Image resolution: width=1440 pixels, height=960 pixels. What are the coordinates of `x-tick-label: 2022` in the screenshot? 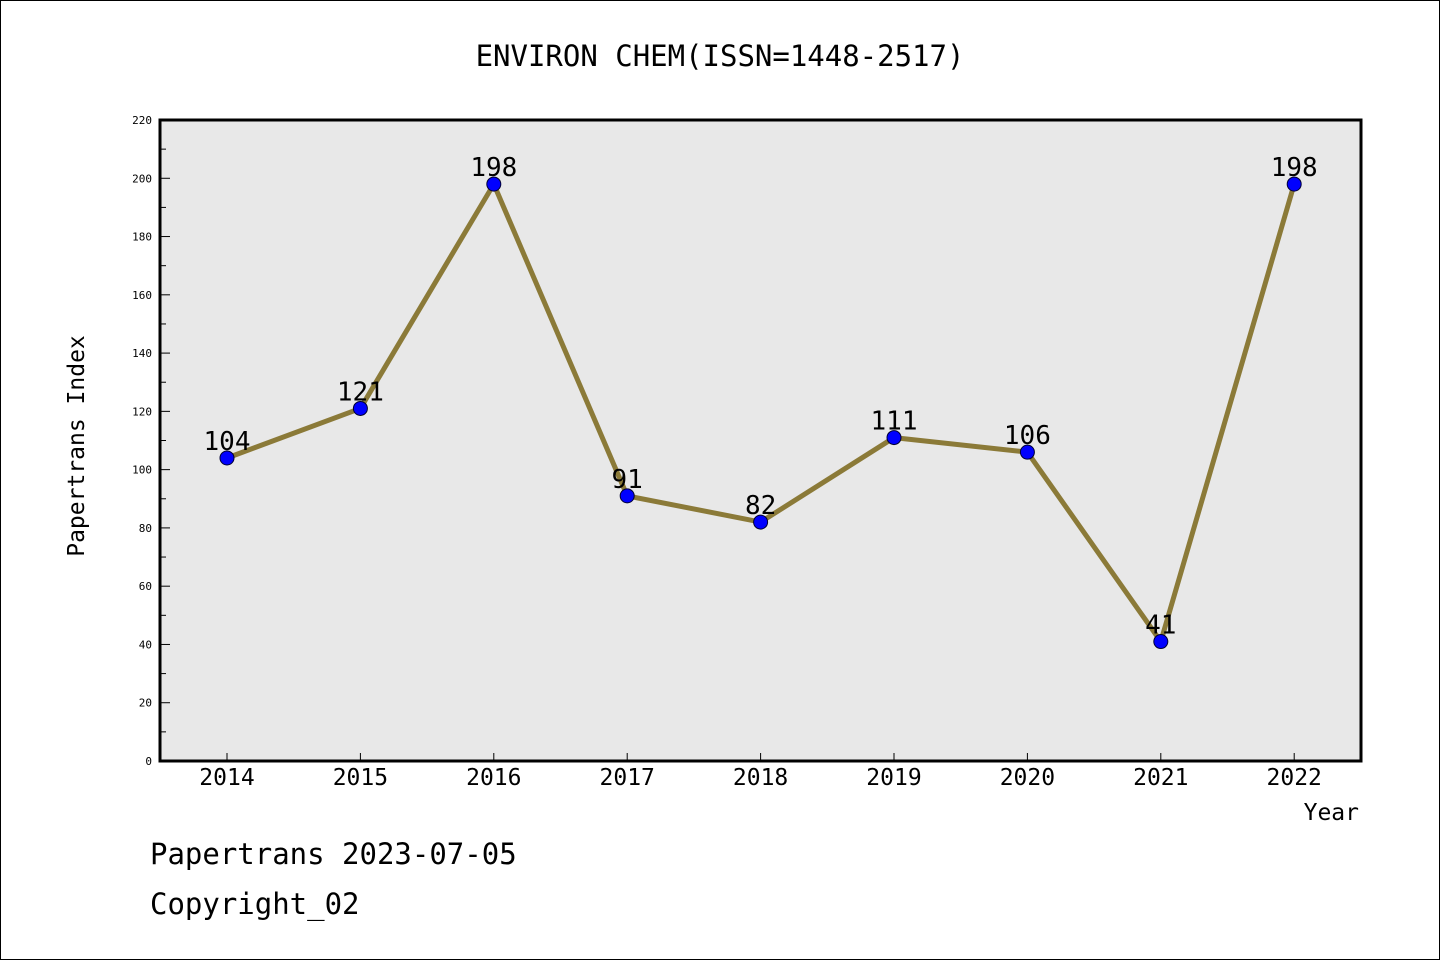 It's located at (1294, 778).